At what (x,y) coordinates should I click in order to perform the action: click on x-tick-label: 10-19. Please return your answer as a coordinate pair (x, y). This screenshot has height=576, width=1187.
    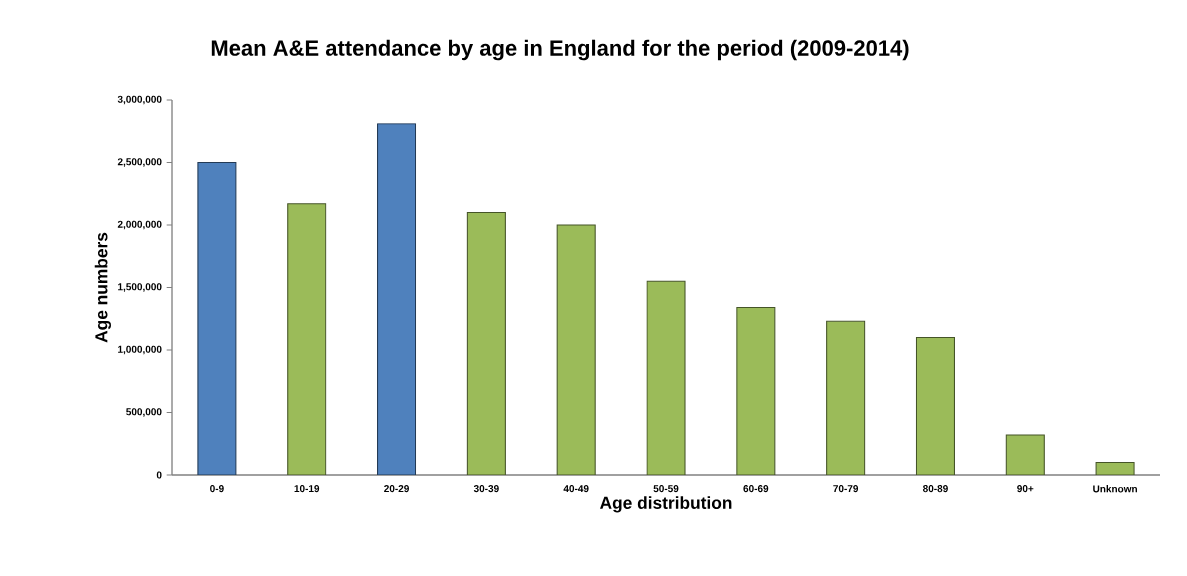
    Looking at the image, I should click on (307, 489).